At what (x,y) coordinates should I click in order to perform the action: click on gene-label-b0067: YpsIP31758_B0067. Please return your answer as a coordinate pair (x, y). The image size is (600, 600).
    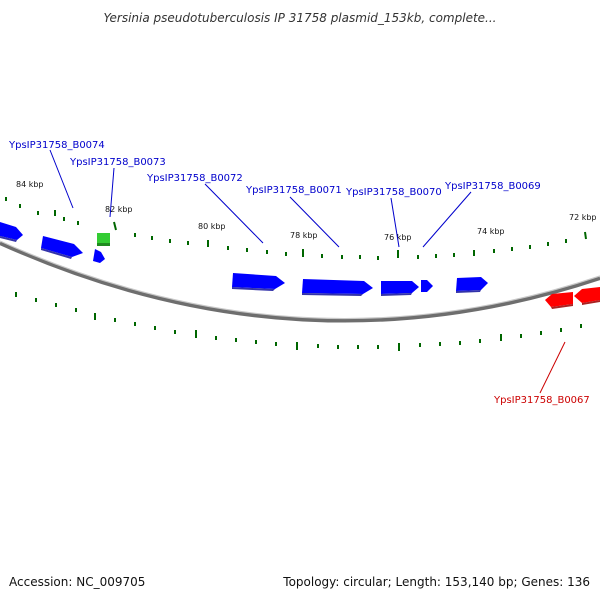
    Looking at the image, I should click on (541, 400).